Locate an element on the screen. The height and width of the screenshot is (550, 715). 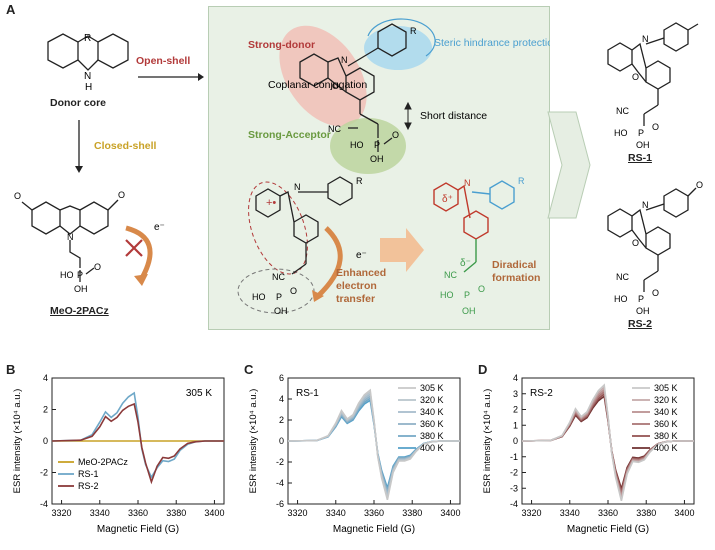
scheme-oh-atom: OH is located at coordinates (377, 159).